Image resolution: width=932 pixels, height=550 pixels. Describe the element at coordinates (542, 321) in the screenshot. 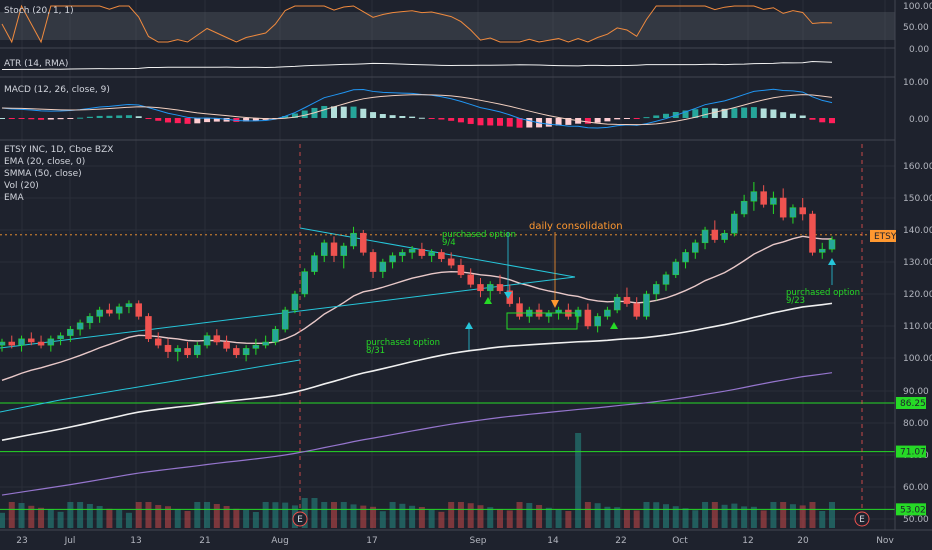

I see `consolidation-box` at that location.